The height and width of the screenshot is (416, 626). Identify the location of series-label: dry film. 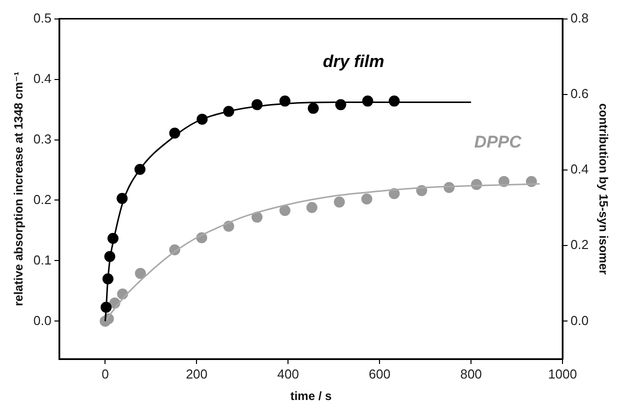
(353, 62).